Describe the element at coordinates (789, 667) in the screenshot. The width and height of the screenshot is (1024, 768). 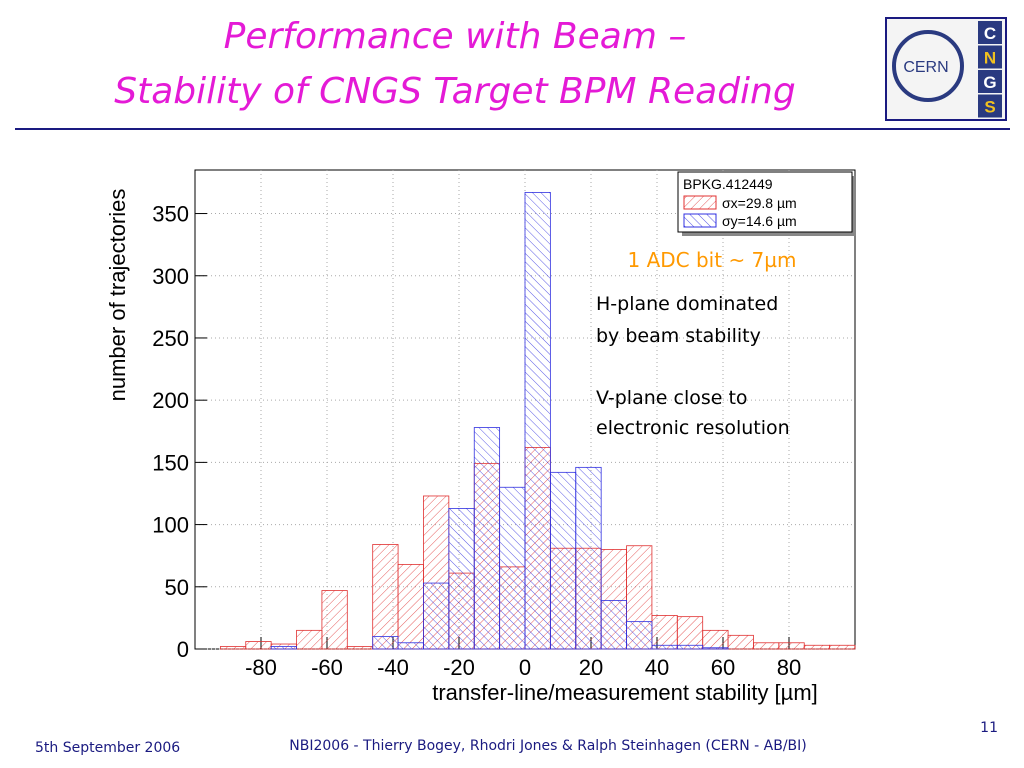
I see `x-tick-label: 80` at that location.